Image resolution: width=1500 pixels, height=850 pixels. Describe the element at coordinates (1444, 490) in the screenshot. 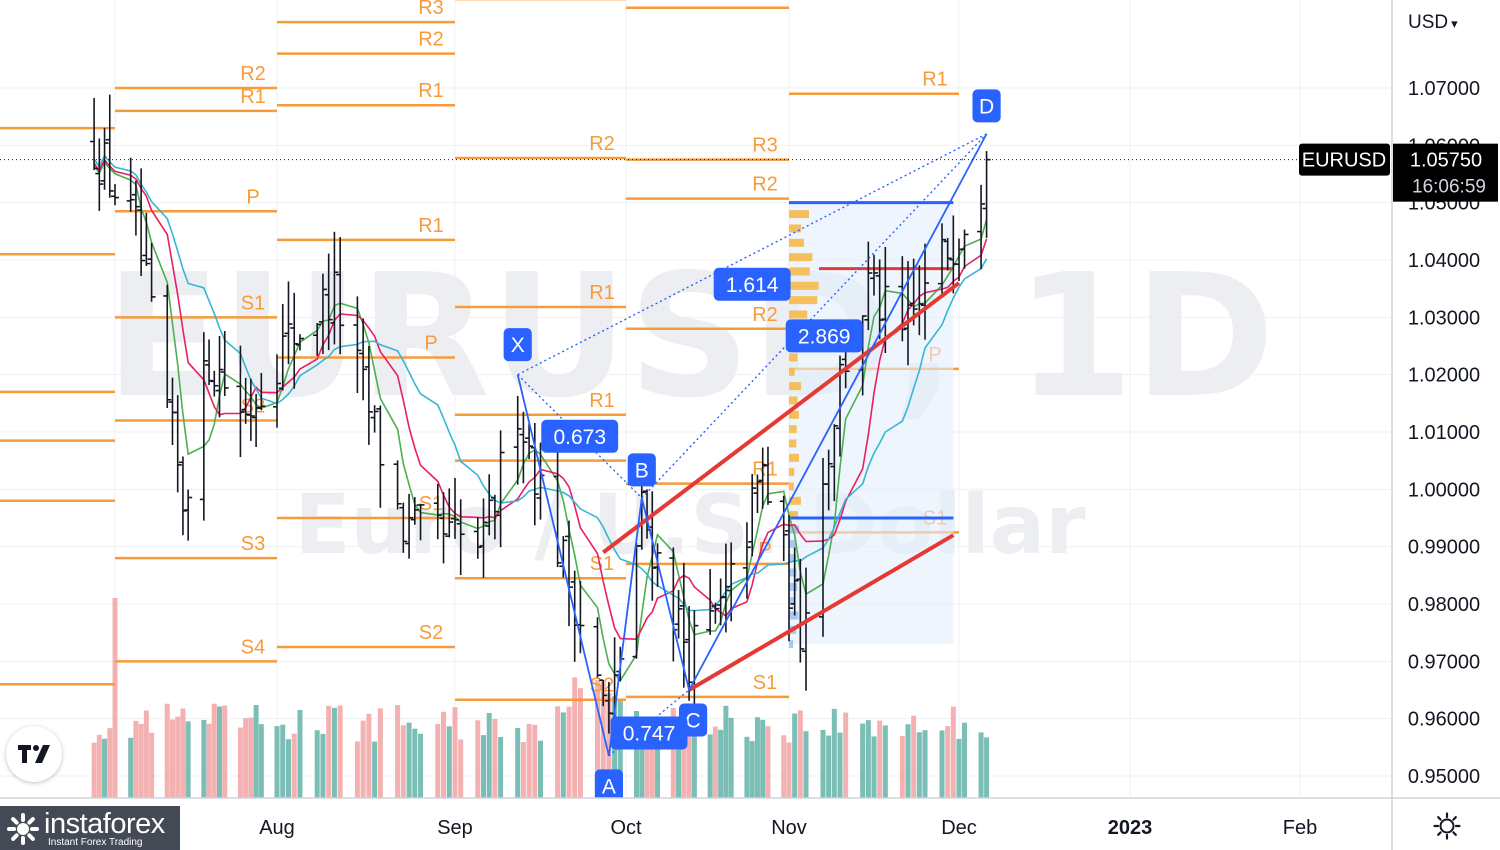

I see `price-tick-label: 1.00000` at that location.